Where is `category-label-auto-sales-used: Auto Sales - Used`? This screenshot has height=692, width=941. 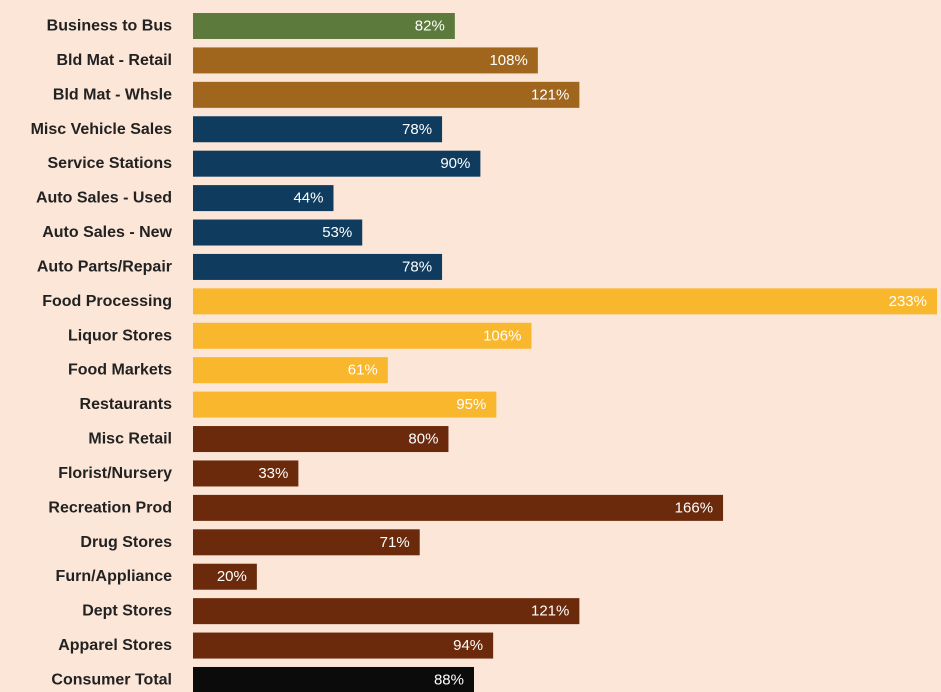
category-label-auto-sales-used: Auto Sales - Used is located at coordinates (104, 198).